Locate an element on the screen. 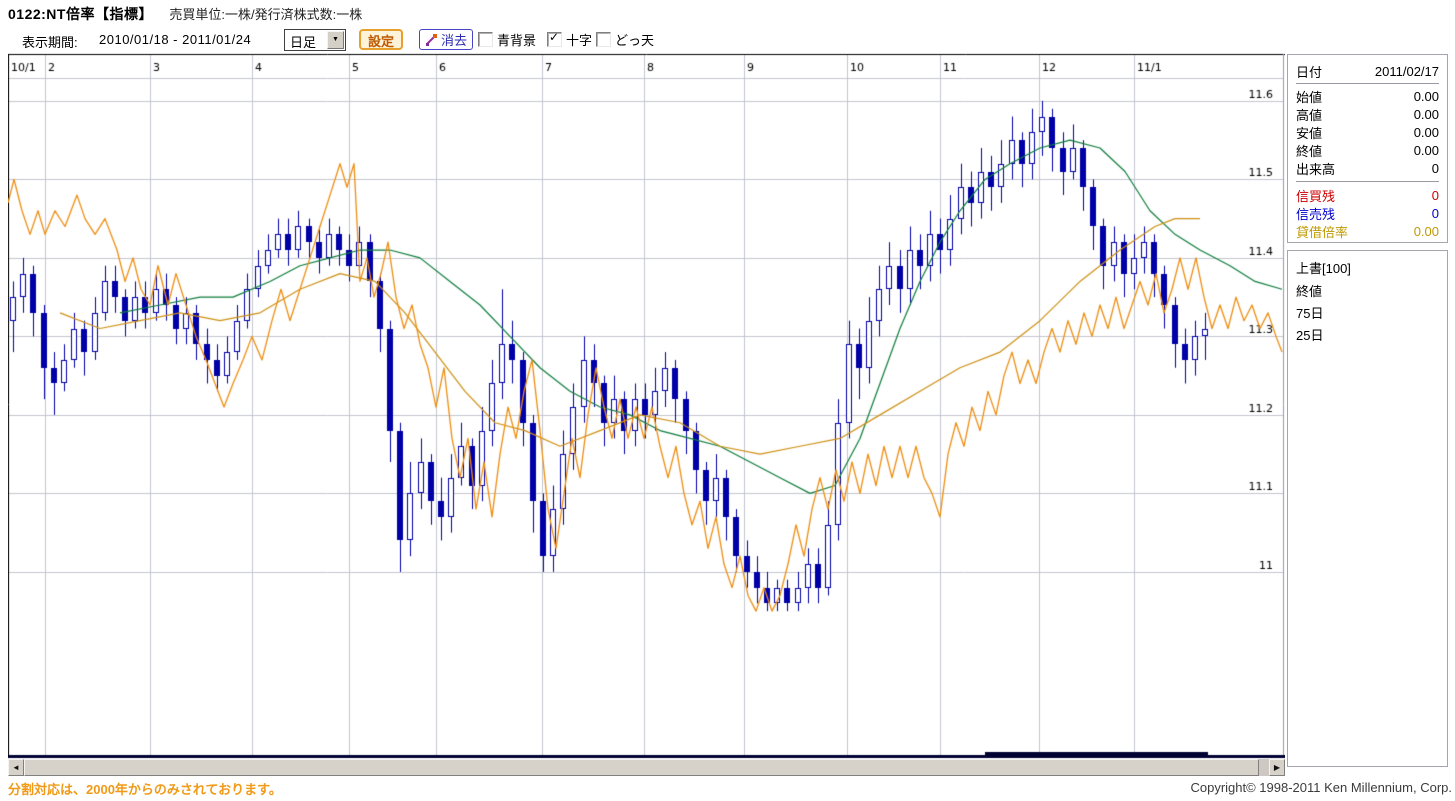 The height and width of the screenshot is (801, 1455). legend-item-ma75: 75日 is located at coordinates (1310, 313).